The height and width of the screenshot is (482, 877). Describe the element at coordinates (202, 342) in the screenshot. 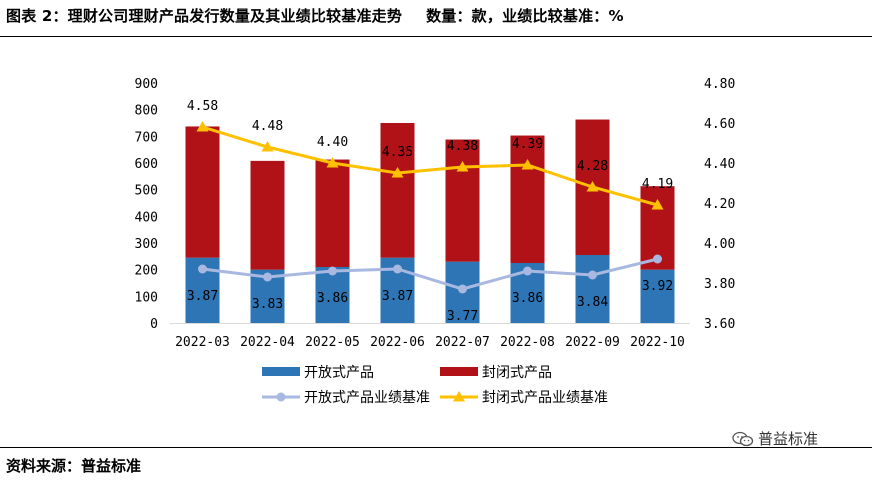

I see `x-tick-label: 2022-03` at that location.